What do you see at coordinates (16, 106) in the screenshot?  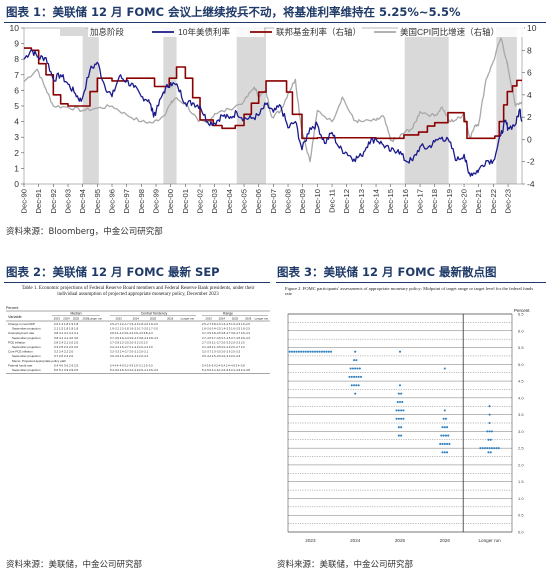 I see `y-left-tick-label: 5` at bounding box center [16, 106].